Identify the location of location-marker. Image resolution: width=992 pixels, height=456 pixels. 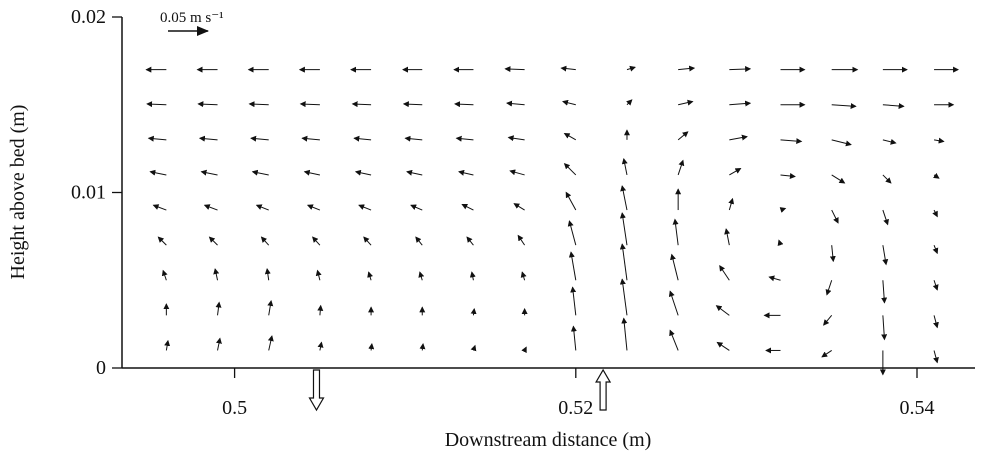
(603, 389).